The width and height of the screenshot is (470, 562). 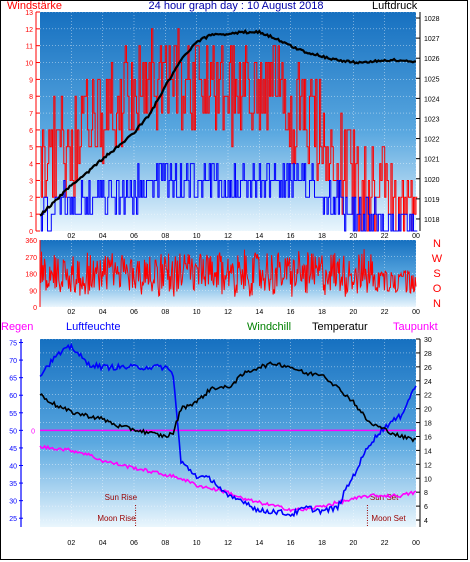 What do you see at coordinates (428, 368) in the screenshot?
I see `temp-tick-label: 26` at bounding box center [428, 368].